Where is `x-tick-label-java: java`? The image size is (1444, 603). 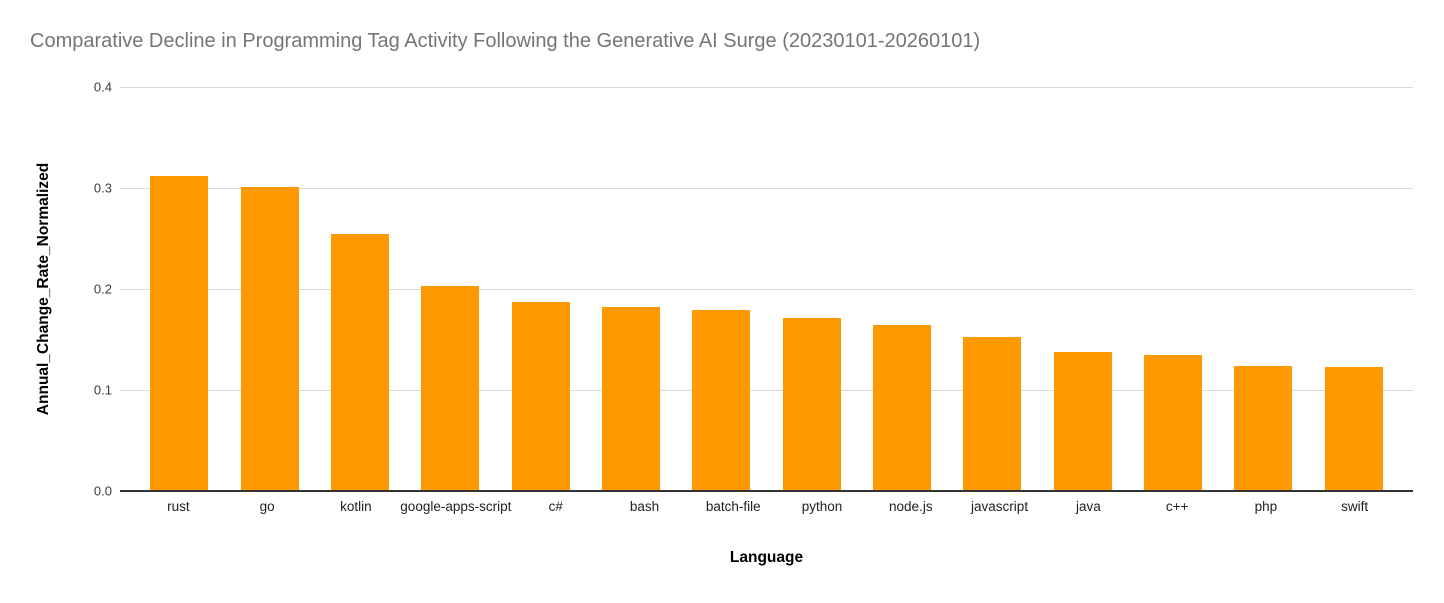 x-tick-label-java: java is located at coordinates (1088, 506).